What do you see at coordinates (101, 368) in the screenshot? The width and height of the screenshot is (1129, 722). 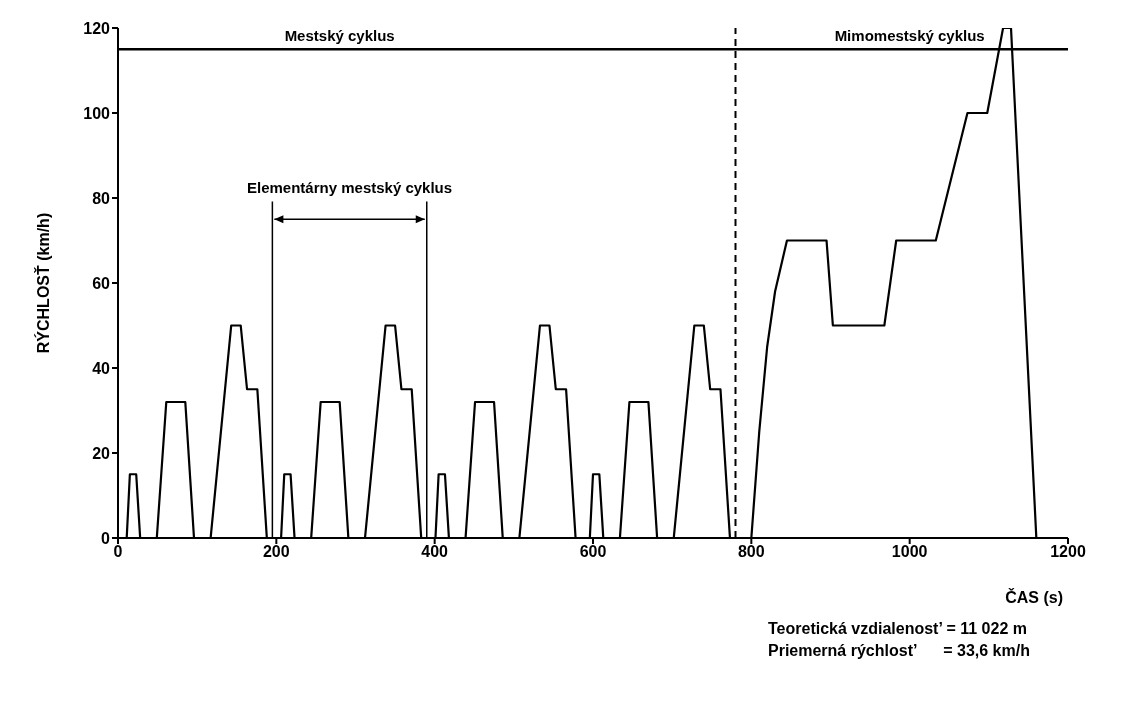 I see `y-tick-label: 40` at bounding box center [101, 368].